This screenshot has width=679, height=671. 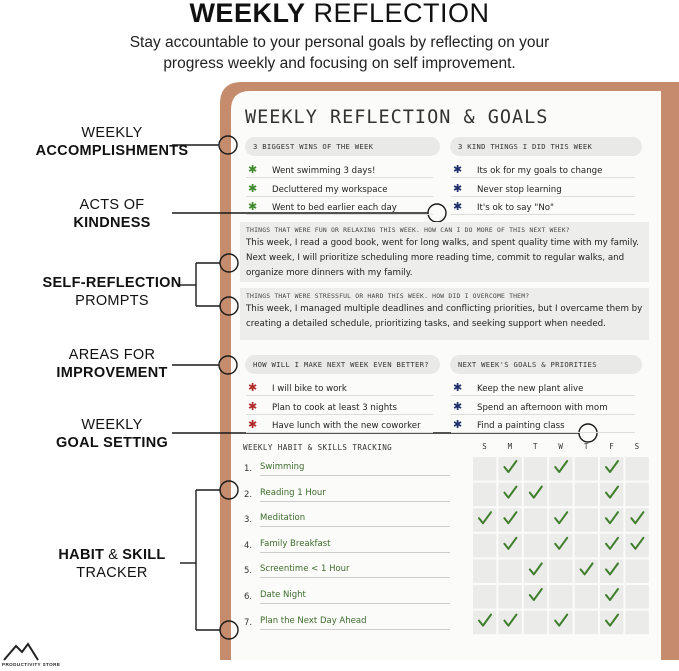 What do you see at coordinates (510, 446) in the screenshot?
I see `day-label: M` at bounding box center [510, 446].